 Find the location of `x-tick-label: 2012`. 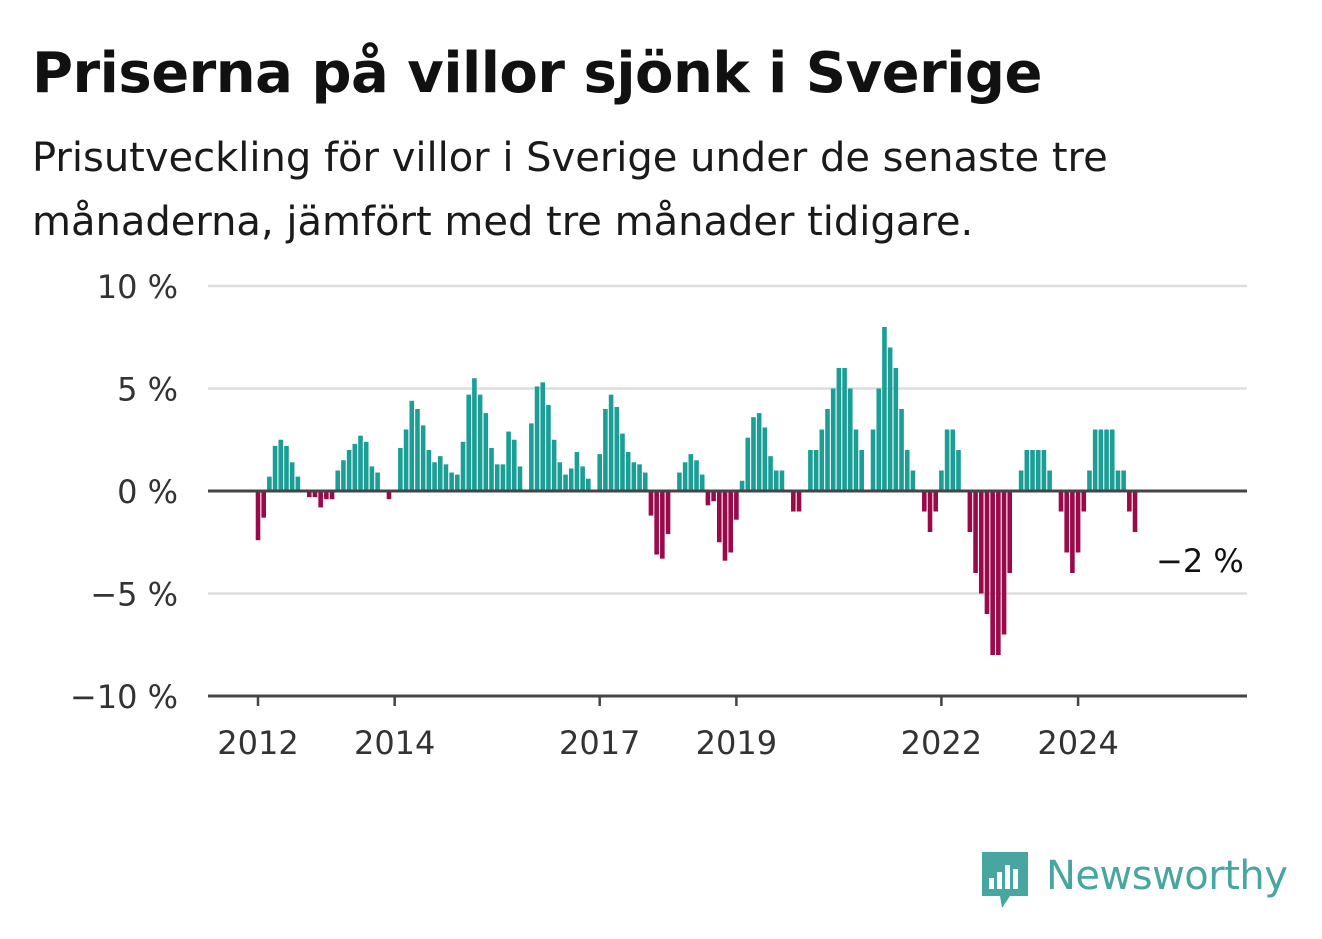

x-tick-label: 2012 is located at coordinates (257, 743).